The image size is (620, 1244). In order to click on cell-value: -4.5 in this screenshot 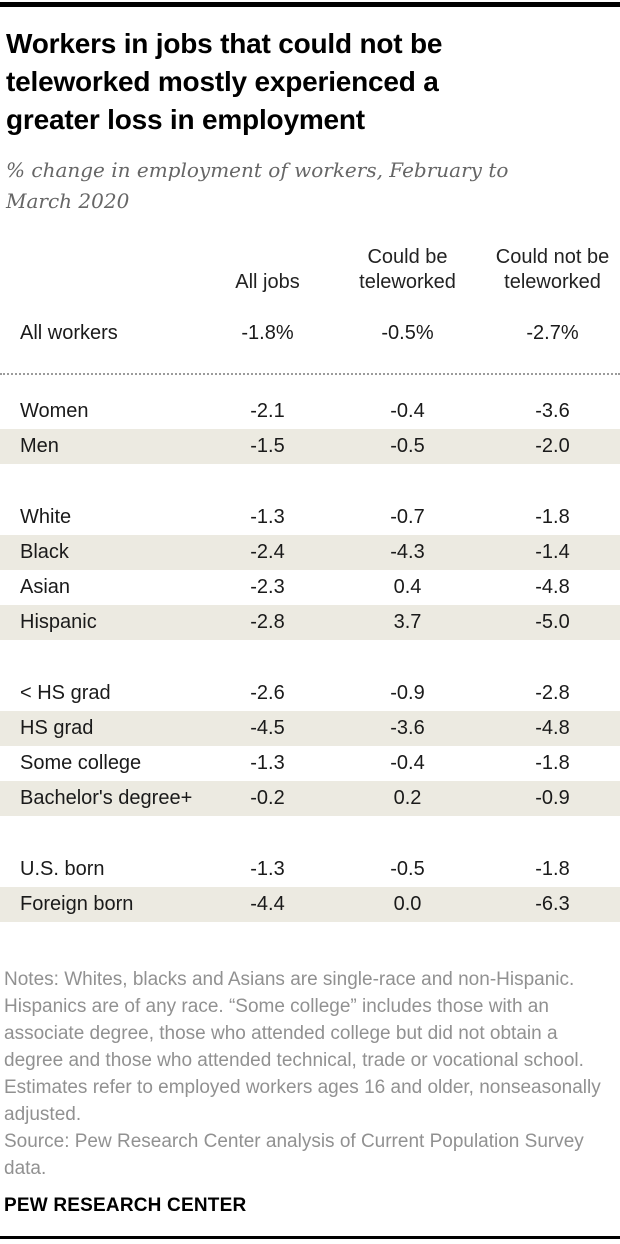, I will do `click(267, 728)`.